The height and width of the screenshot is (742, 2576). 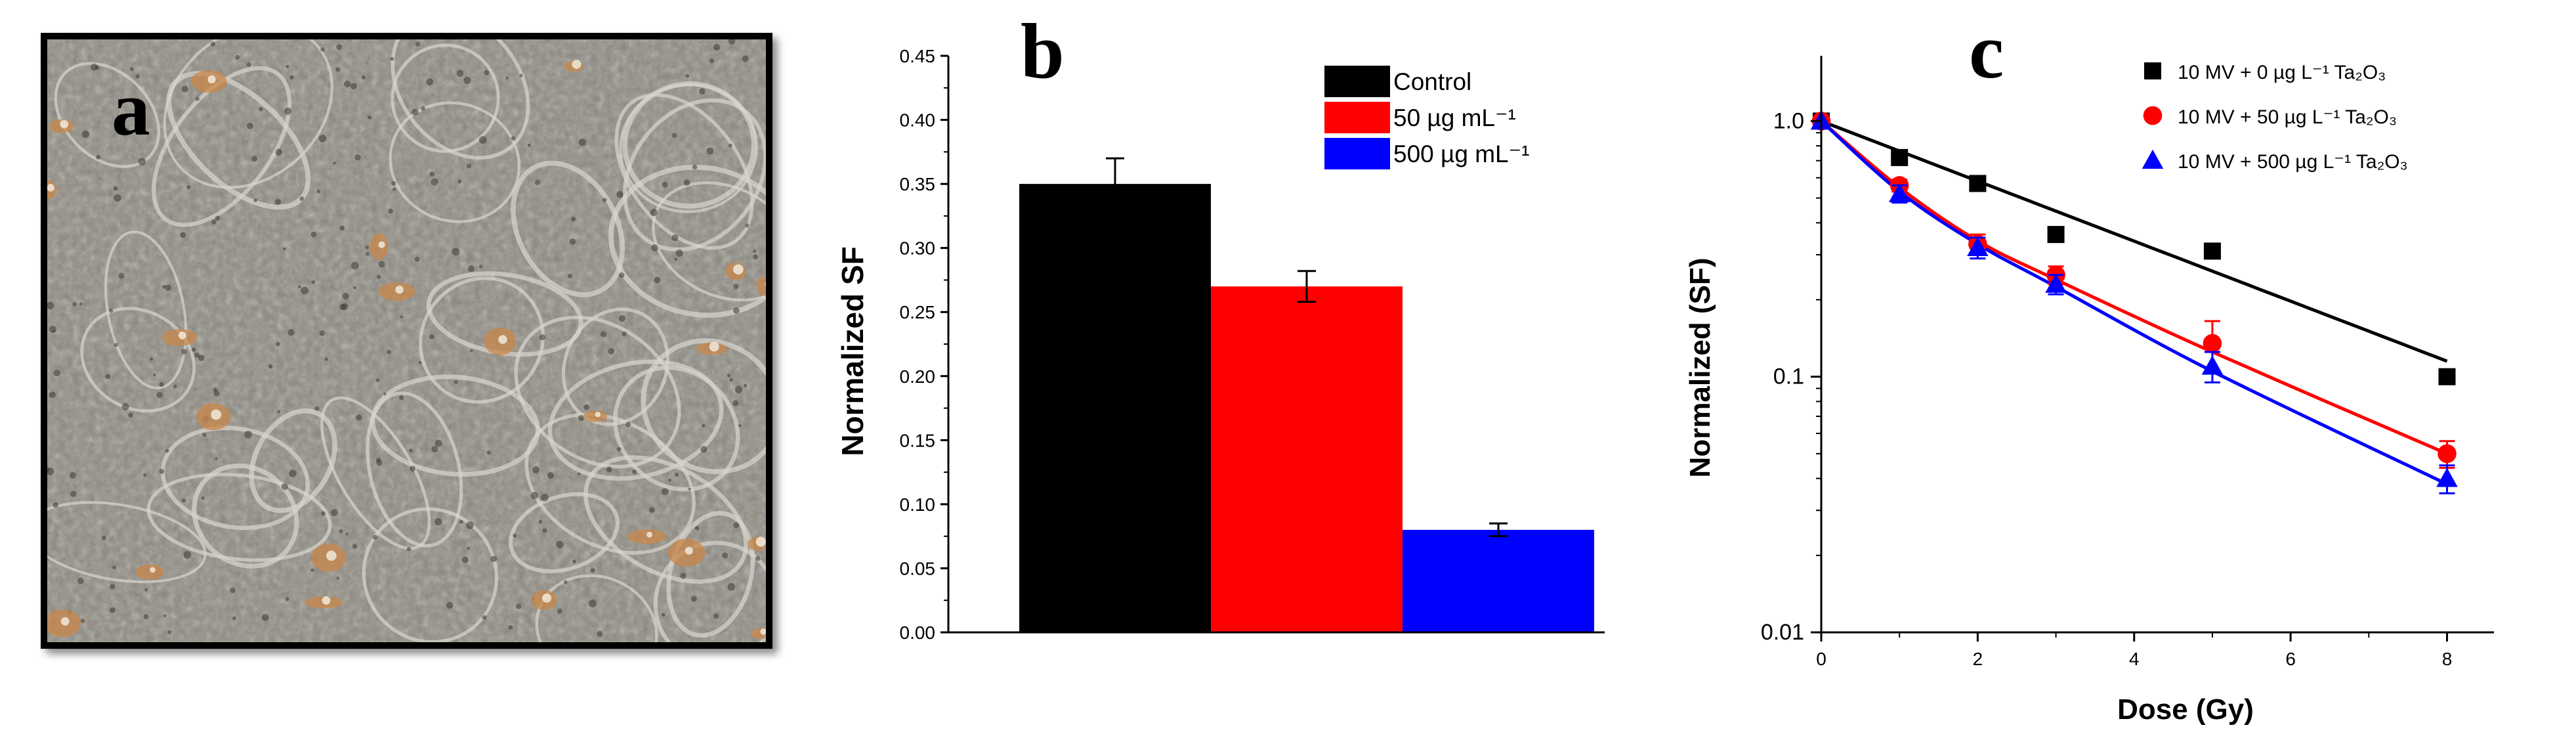 What do you see at coordinates (918, 376) in the screenshot?
I see `b-y-tick-label: 0.20` at bounding box center [918, 376].